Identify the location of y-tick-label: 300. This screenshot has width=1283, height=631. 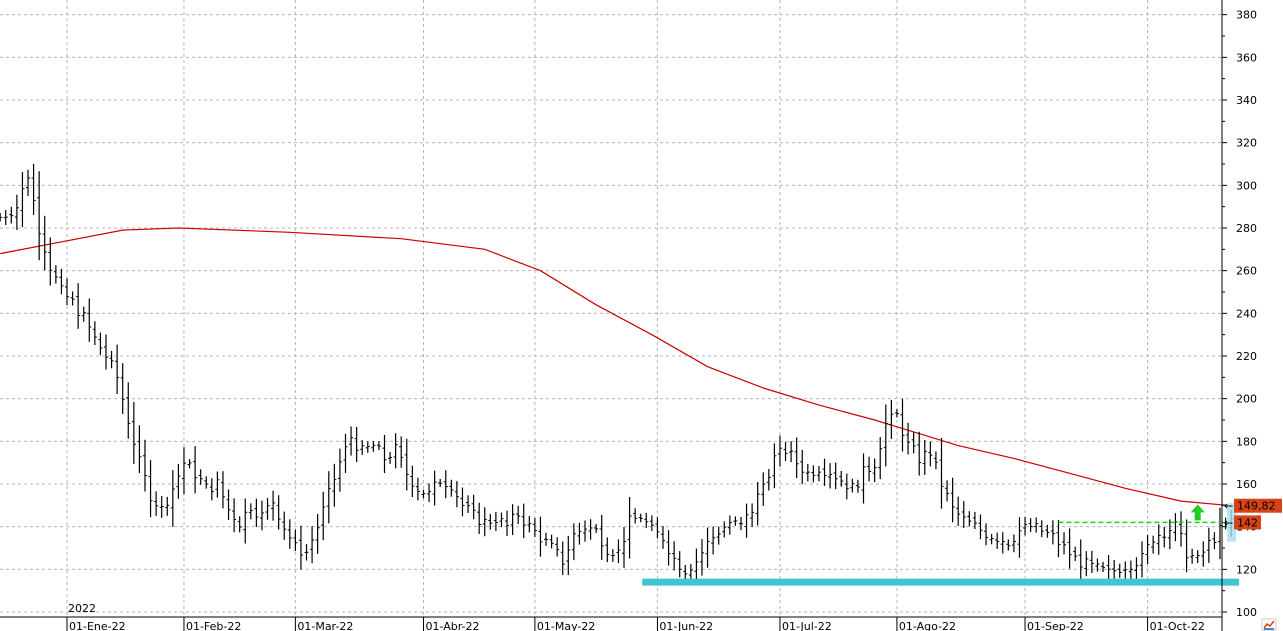
(1246, 185).